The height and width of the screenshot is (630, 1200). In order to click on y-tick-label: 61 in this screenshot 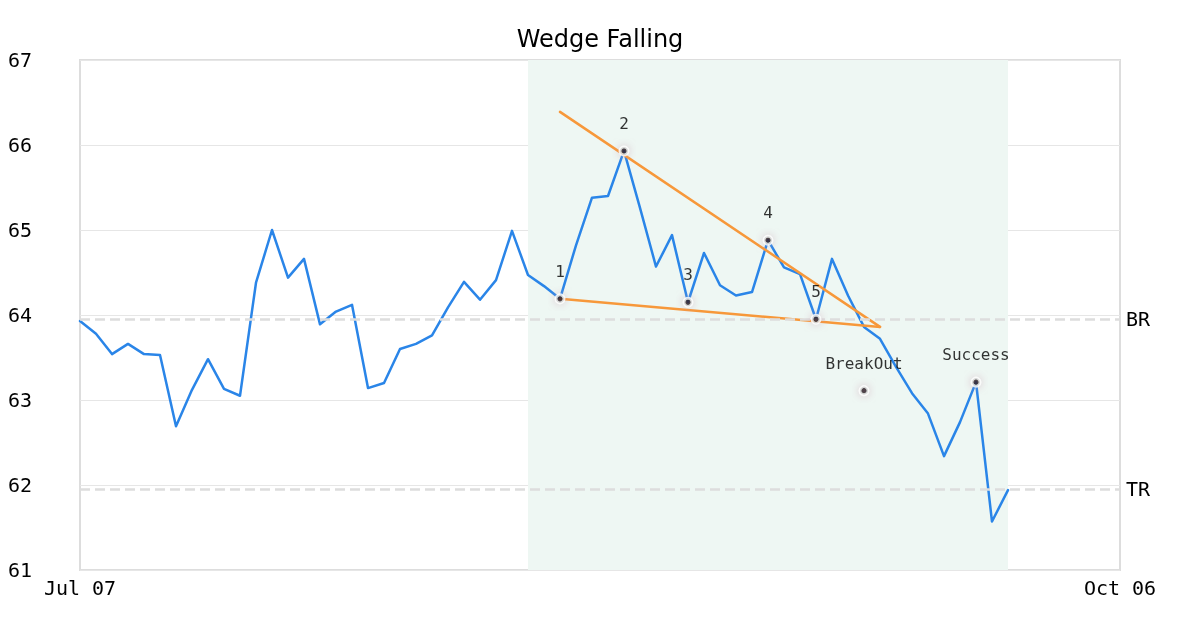, I will do `click(19, 570)`.